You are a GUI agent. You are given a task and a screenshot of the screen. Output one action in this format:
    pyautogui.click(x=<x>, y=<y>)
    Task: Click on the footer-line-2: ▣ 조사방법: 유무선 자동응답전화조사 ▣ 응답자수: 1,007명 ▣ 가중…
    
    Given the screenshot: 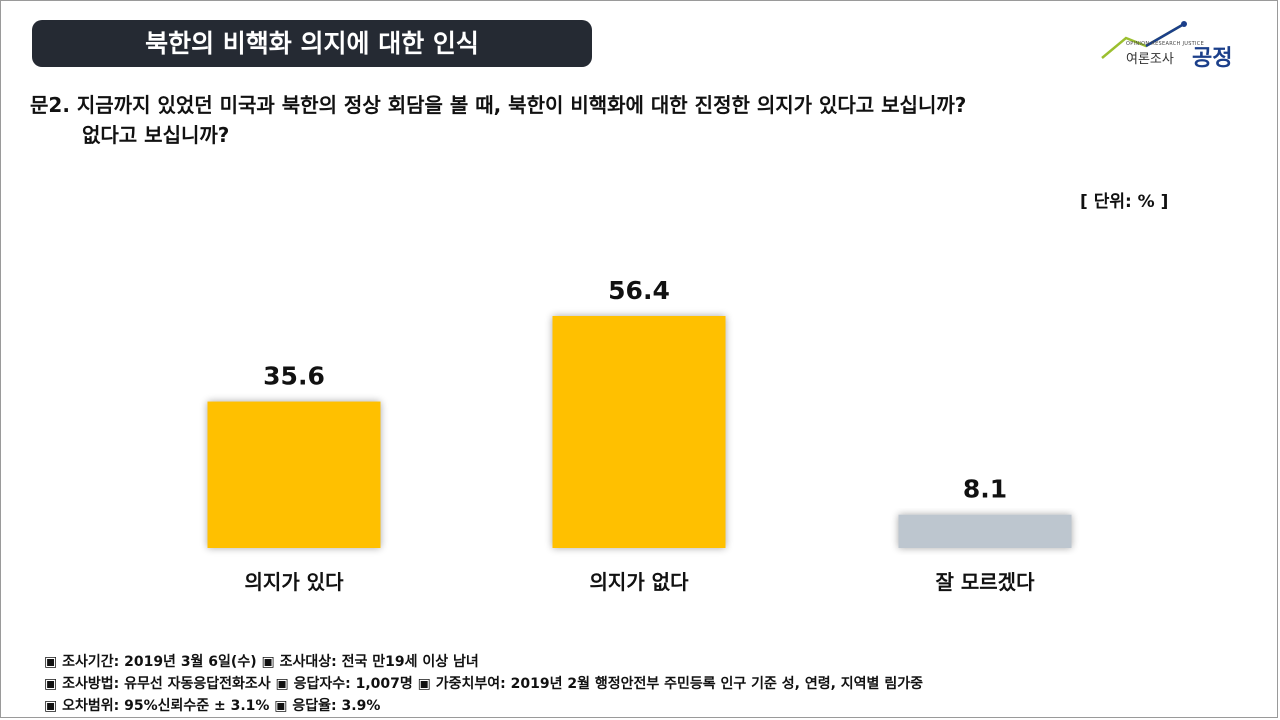 What is the action you would take?
    pyautogui.click(x=483, y=684)
    